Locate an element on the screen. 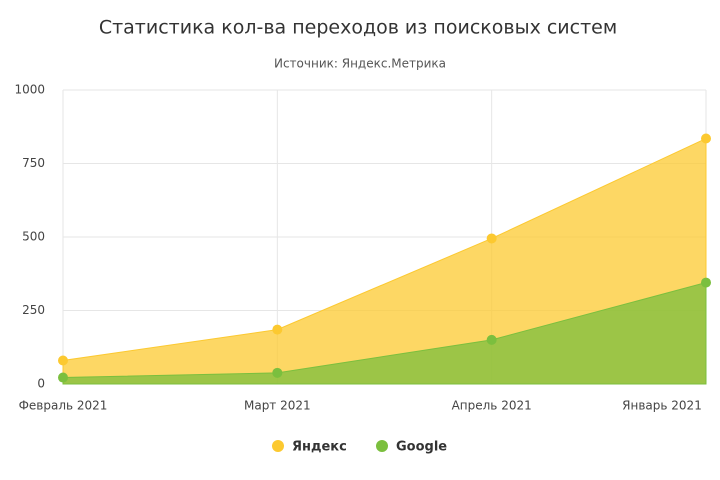  x-tick-label: Апрель 2021 is located at coordinates (492, 406).